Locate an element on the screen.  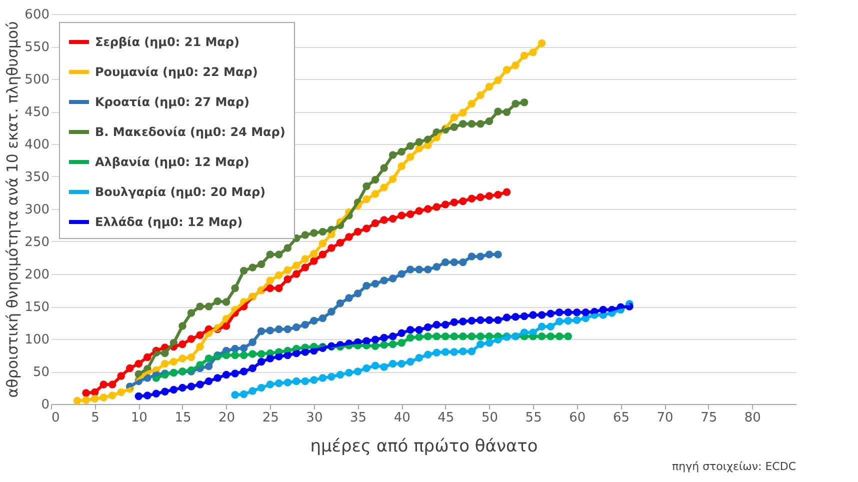
legend-label: Κροατία (ημ0: 27 Μαρ) is located at coordinates (172, 102).